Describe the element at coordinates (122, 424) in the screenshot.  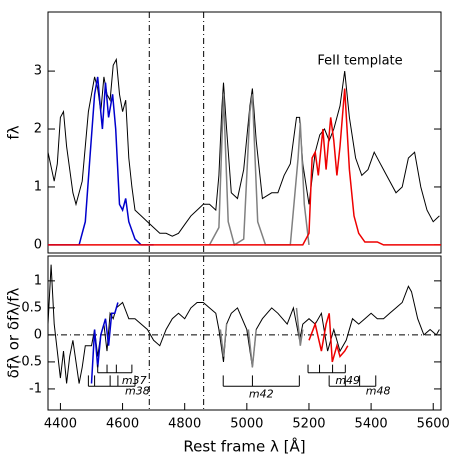
I see `x-tick-label: 4600` at that location.